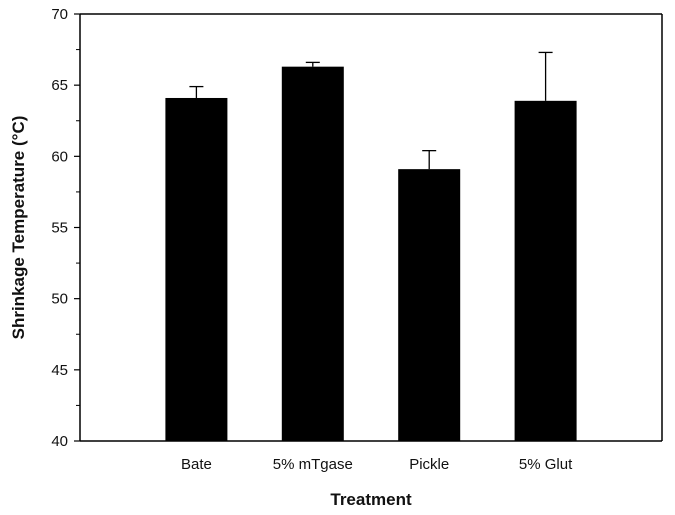 This screenshot has width=675, height=515. I want to click on x-tick-label: 5% mTgase, so click(313, 464).